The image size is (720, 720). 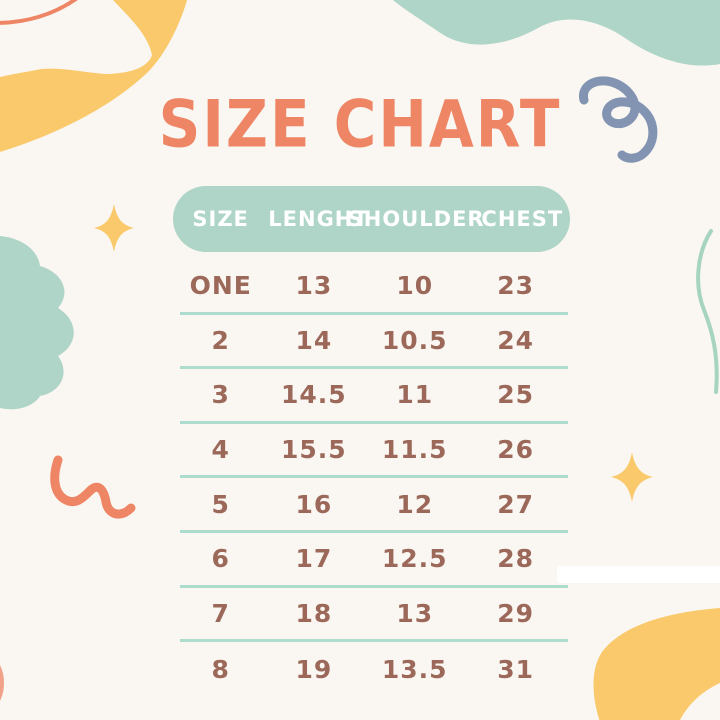 I want to click on table-cell: 15.5, so click(x=314, y=450).